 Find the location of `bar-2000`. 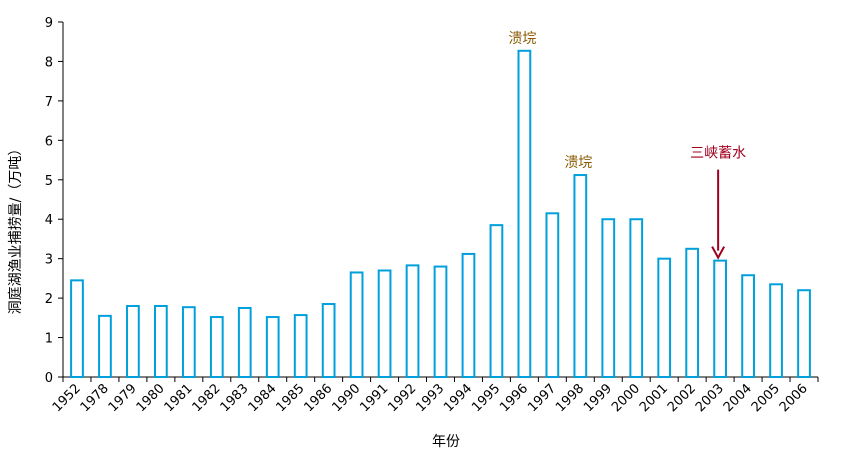

bar-2000 is located at coordinates (636, 298).